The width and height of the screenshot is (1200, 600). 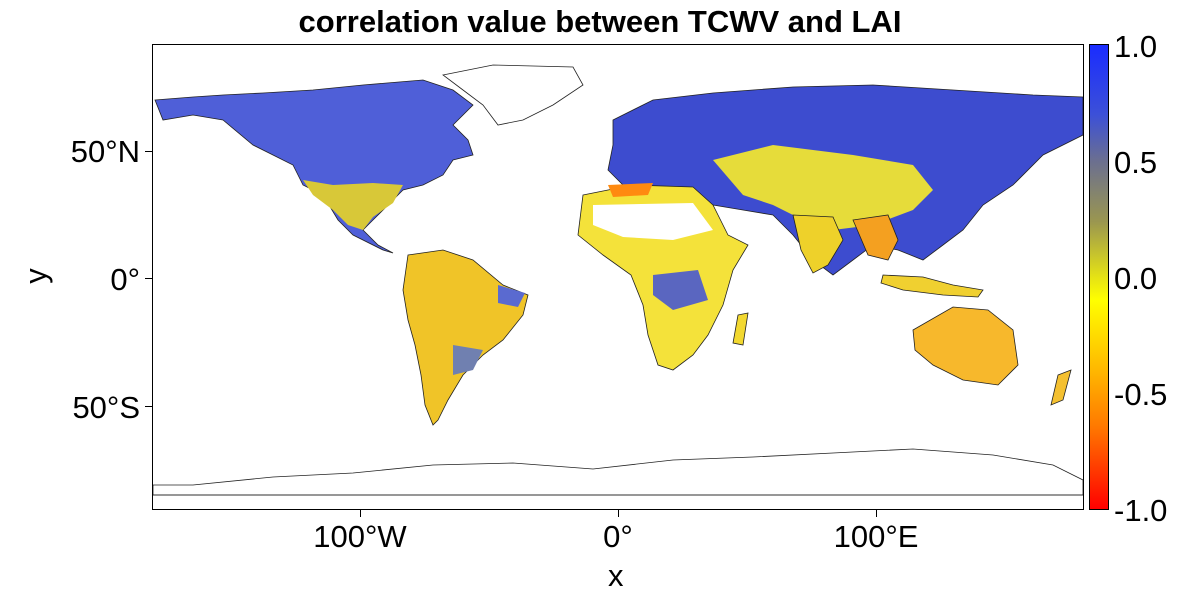 What do you see at coordinates (1141, 510) in the screenshot?
I see `colorbar-label-min: -1.0` at bounding box center [1141, 510].